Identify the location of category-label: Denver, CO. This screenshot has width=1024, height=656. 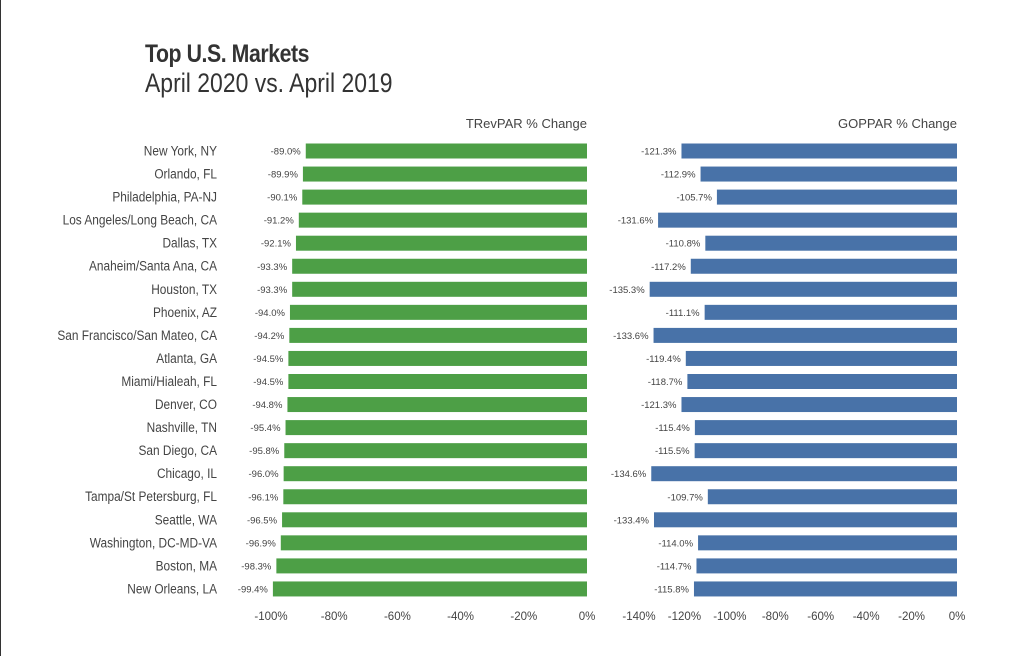
(186, 404).